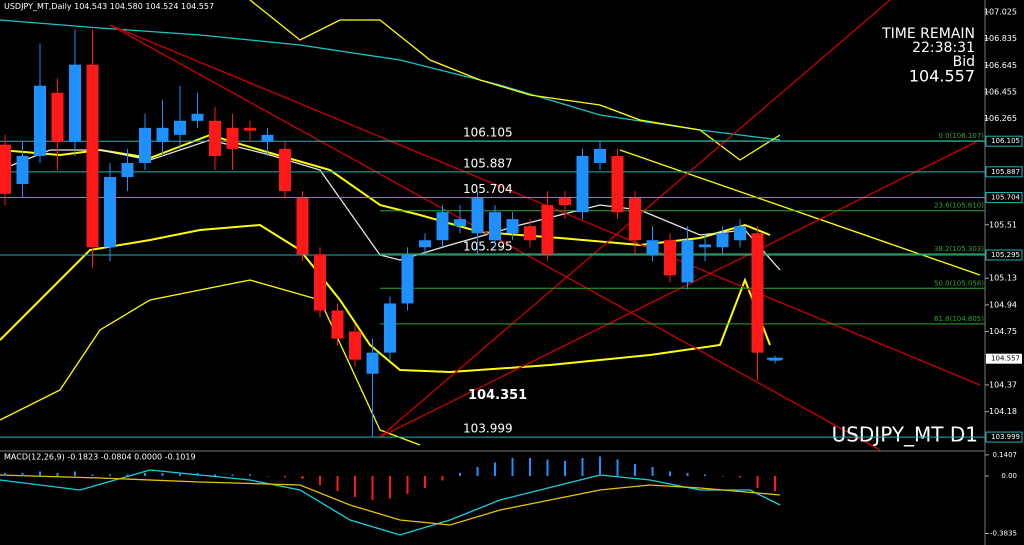 The image size is (1024, 545). What do you see at coordinates (1005, 141) in the screenshot?
I see `level-box-label: 106.105` at bounding box center [1005, 141].